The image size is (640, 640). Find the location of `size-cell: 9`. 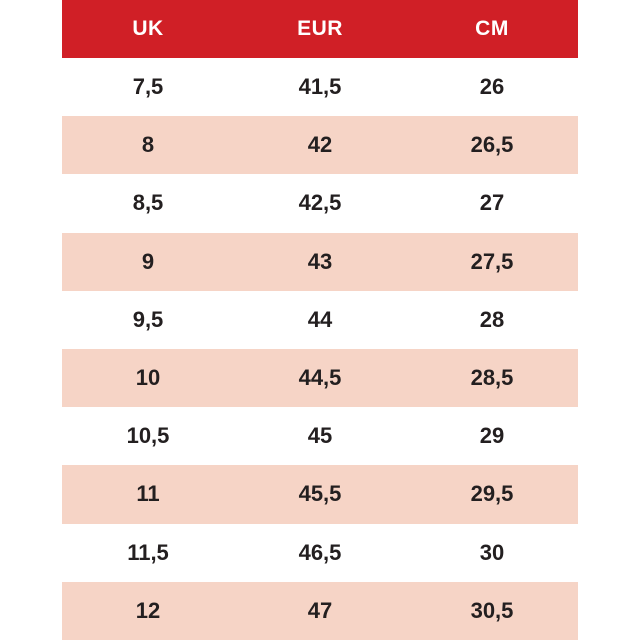

size-cell: 9 is located at coordinates (148, 261).